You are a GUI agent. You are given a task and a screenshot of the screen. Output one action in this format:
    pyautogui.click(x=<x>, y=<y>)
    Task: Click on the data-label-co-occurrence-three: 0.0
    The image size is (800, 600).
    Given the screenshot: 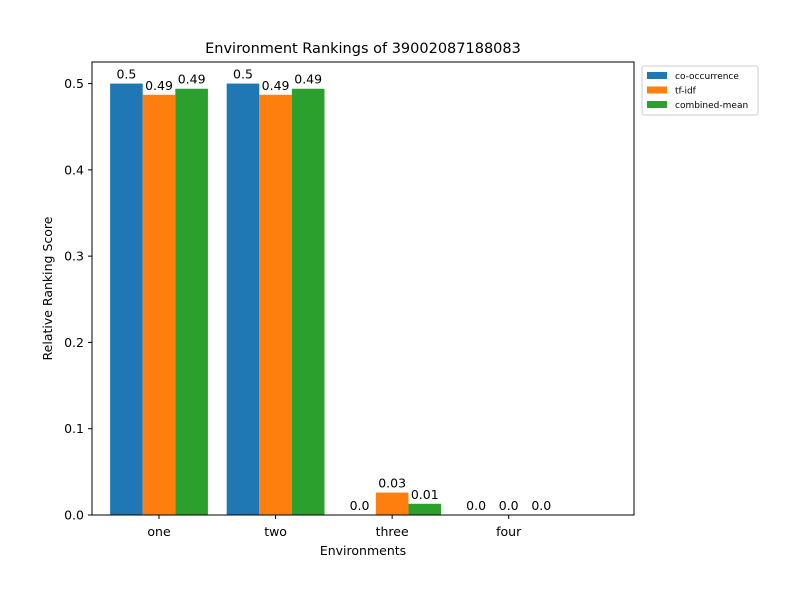 What is the action you would take?
    pyautogui.click(x=360, y=505)
    